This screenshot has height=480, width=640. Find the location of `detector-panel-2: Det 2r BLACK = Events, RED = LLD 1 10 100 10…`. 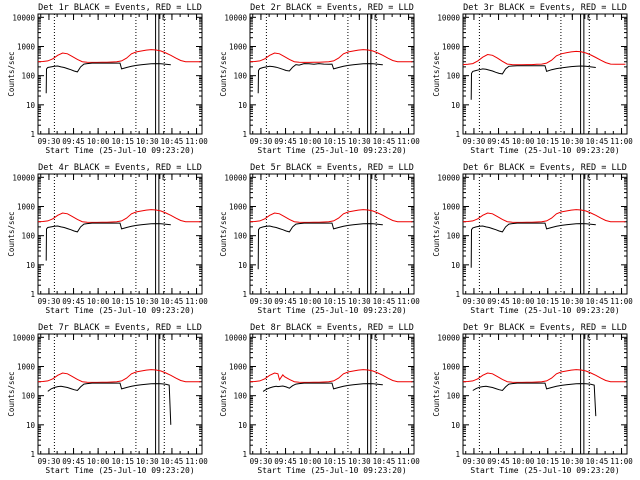

detector-panel-2: Det 2r BLACK = Events, RED = LLD 1 10 100 10… is located at coordinates (319, 79).